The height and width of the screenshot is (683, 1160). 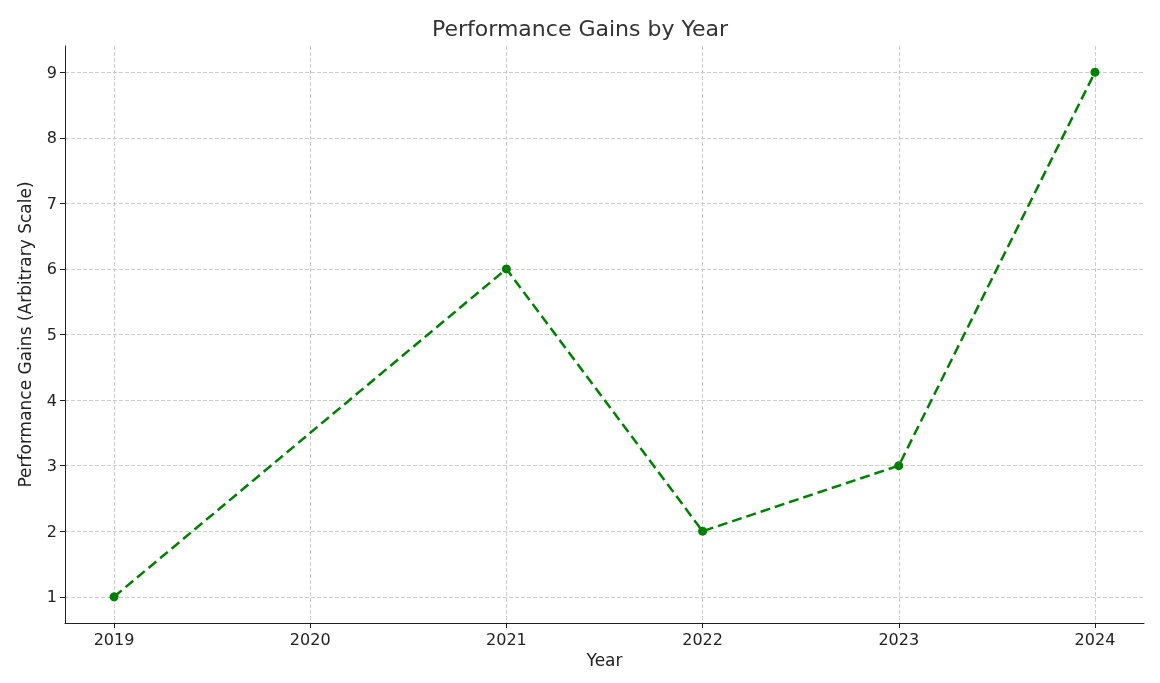 What do you see at coordinates (51, 334) in the screenshot?
I see `y-tick-label: 5` at bounding box center [51, 334].